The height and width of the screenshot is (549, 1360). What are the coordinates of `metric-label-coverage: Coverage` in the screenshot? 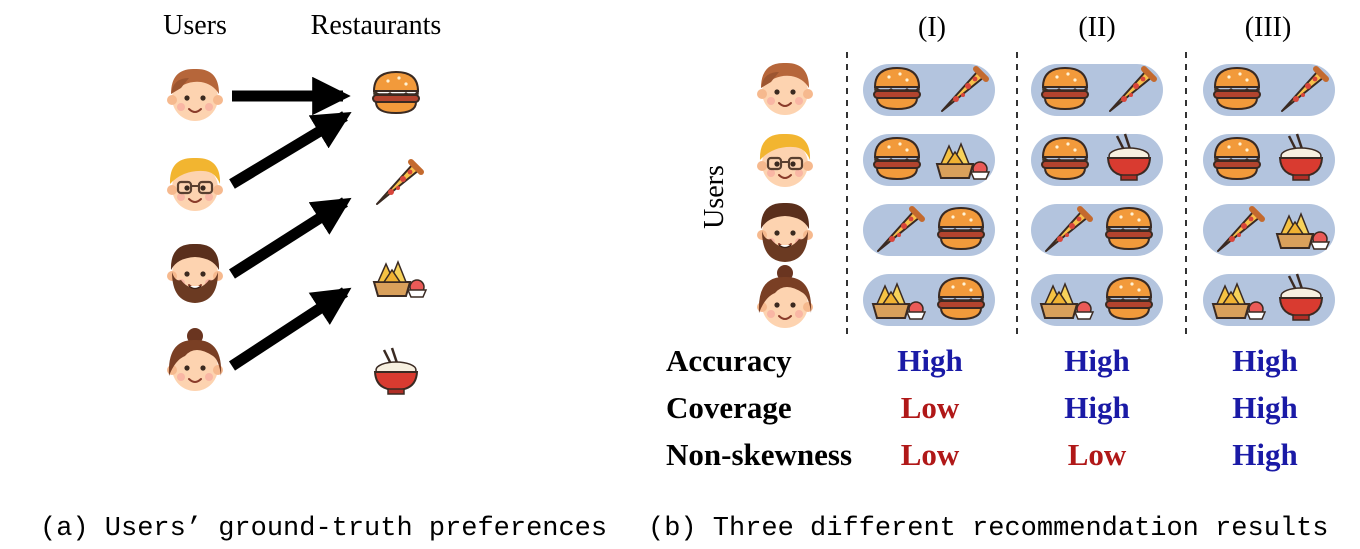 It's located at (729, 407).